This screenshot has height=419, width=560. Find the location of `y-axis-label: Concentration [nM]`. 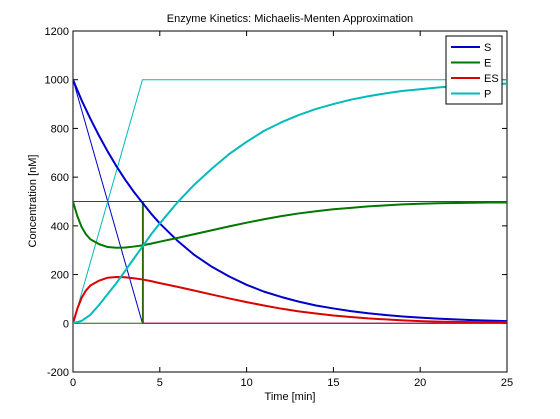

y-axis-label: Concentration [nM] is located at coordinates (33, 201).